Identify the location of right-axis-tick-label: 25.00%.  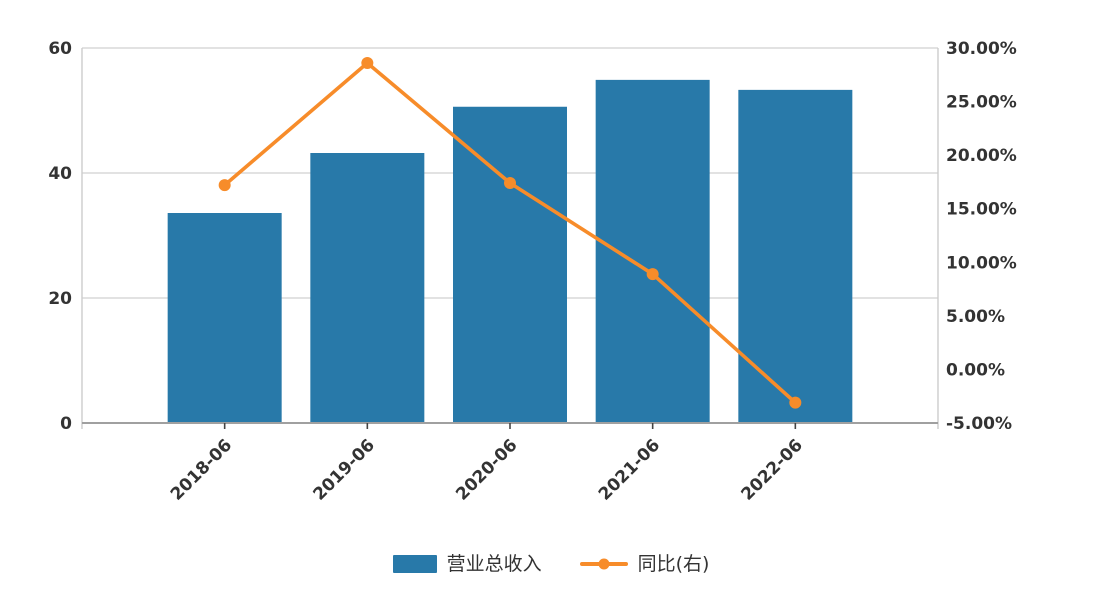
(981, 103).